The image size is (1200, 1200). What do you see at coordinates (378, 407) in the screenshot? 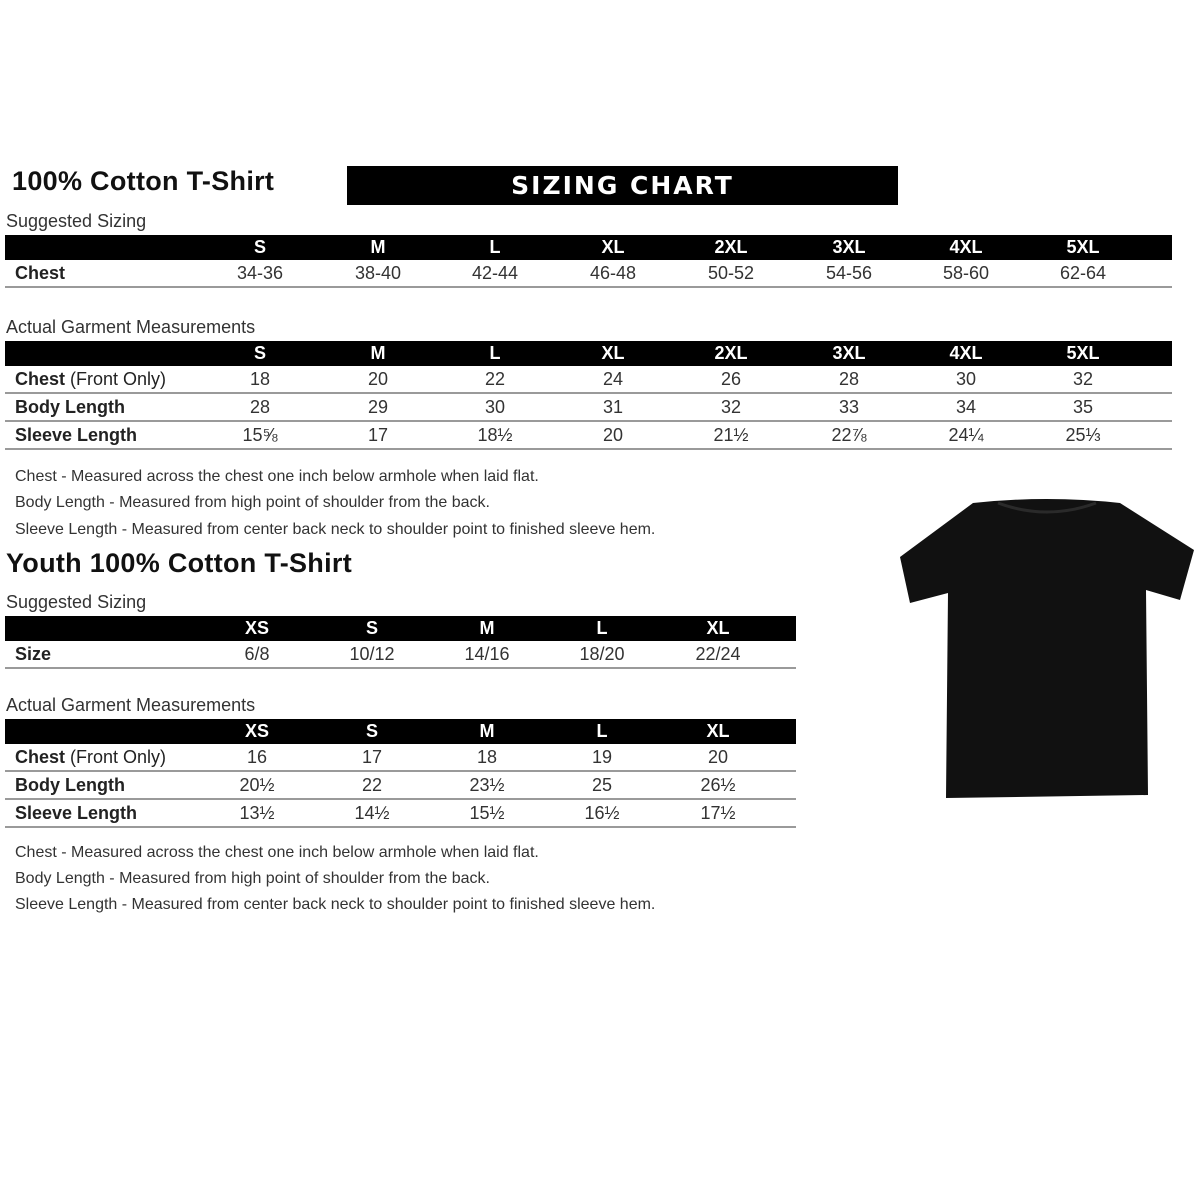
I see `table-cell: 29` at bounding box center [378, 407].